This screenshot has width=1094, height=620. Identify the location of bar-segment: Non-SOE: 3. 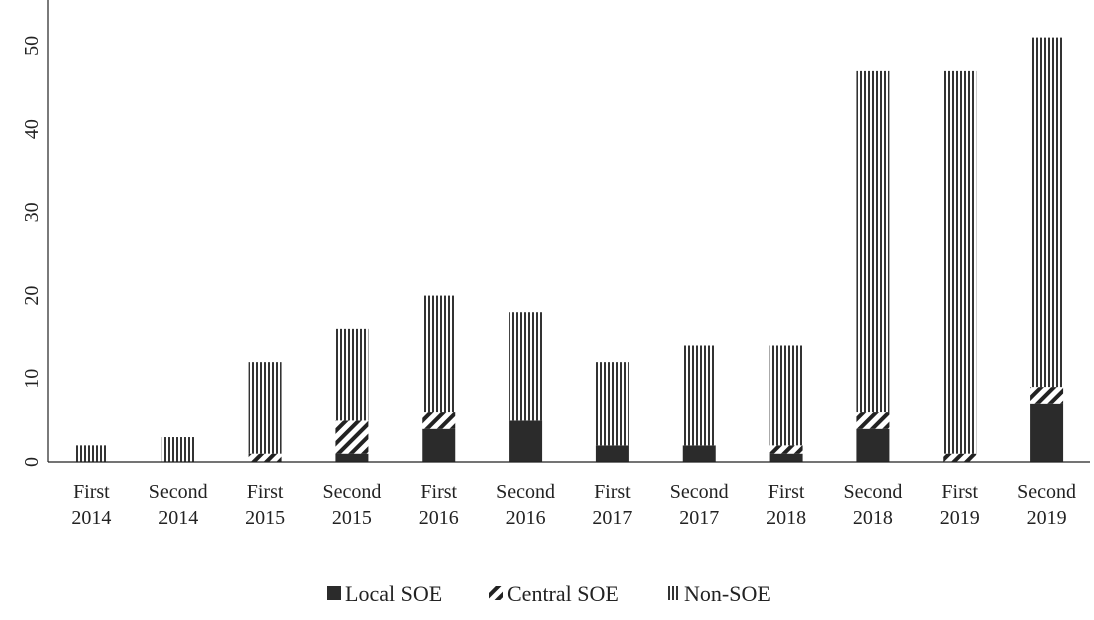
(178, 449).